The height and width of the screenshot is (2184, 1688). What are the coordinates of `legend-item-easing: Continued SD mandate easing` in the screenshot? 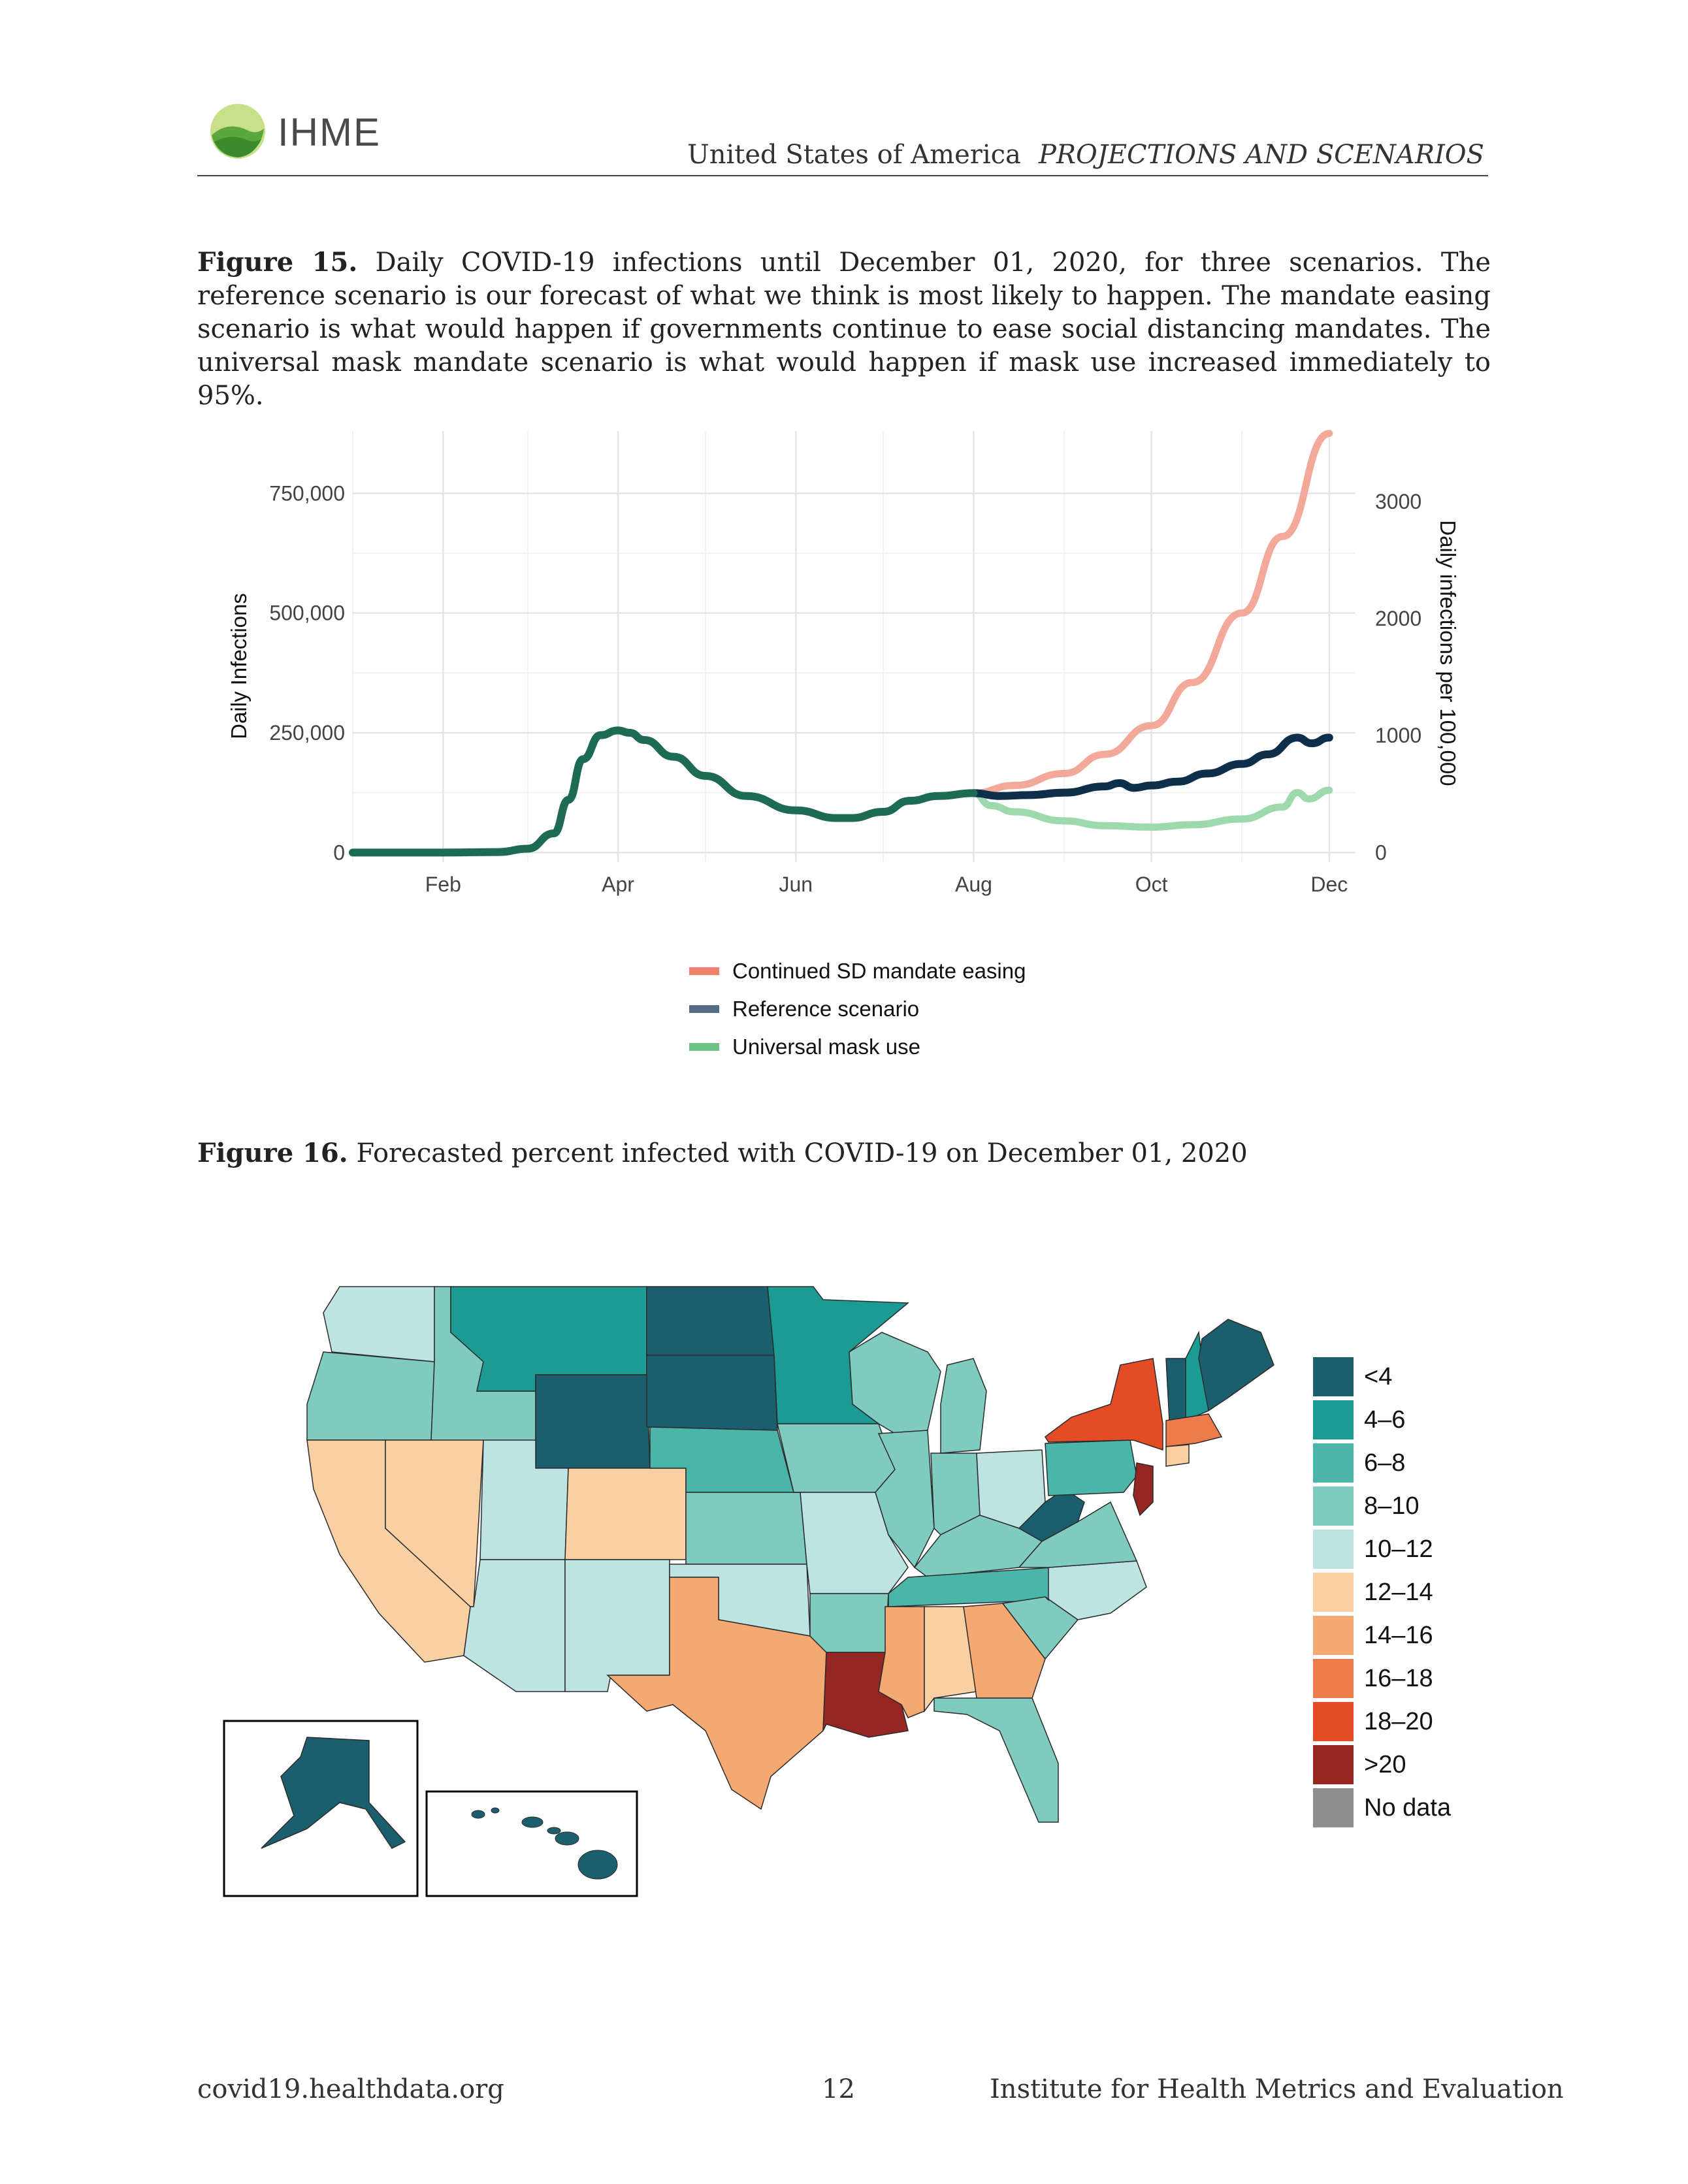 It's located at (857, 971).